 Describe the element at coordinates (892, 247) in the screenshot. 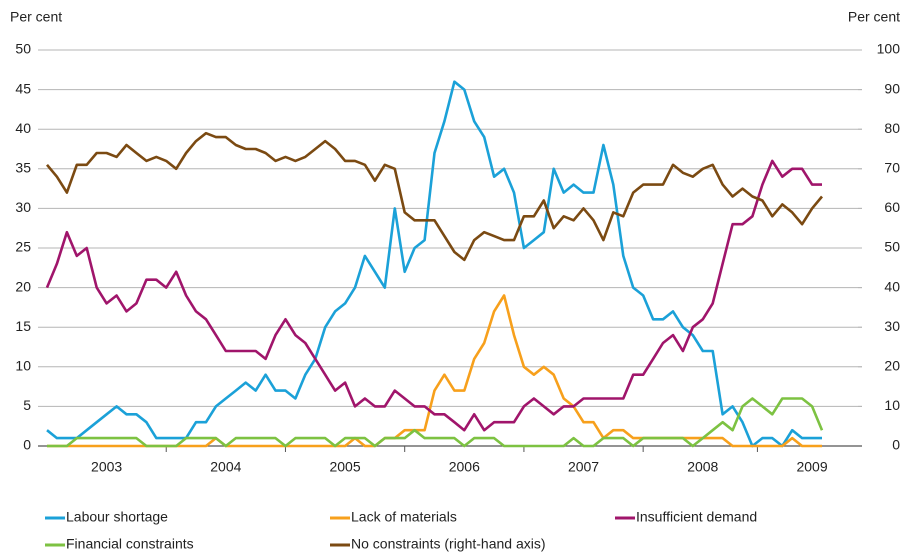

I see `y2-tick-label: 50` at that location.